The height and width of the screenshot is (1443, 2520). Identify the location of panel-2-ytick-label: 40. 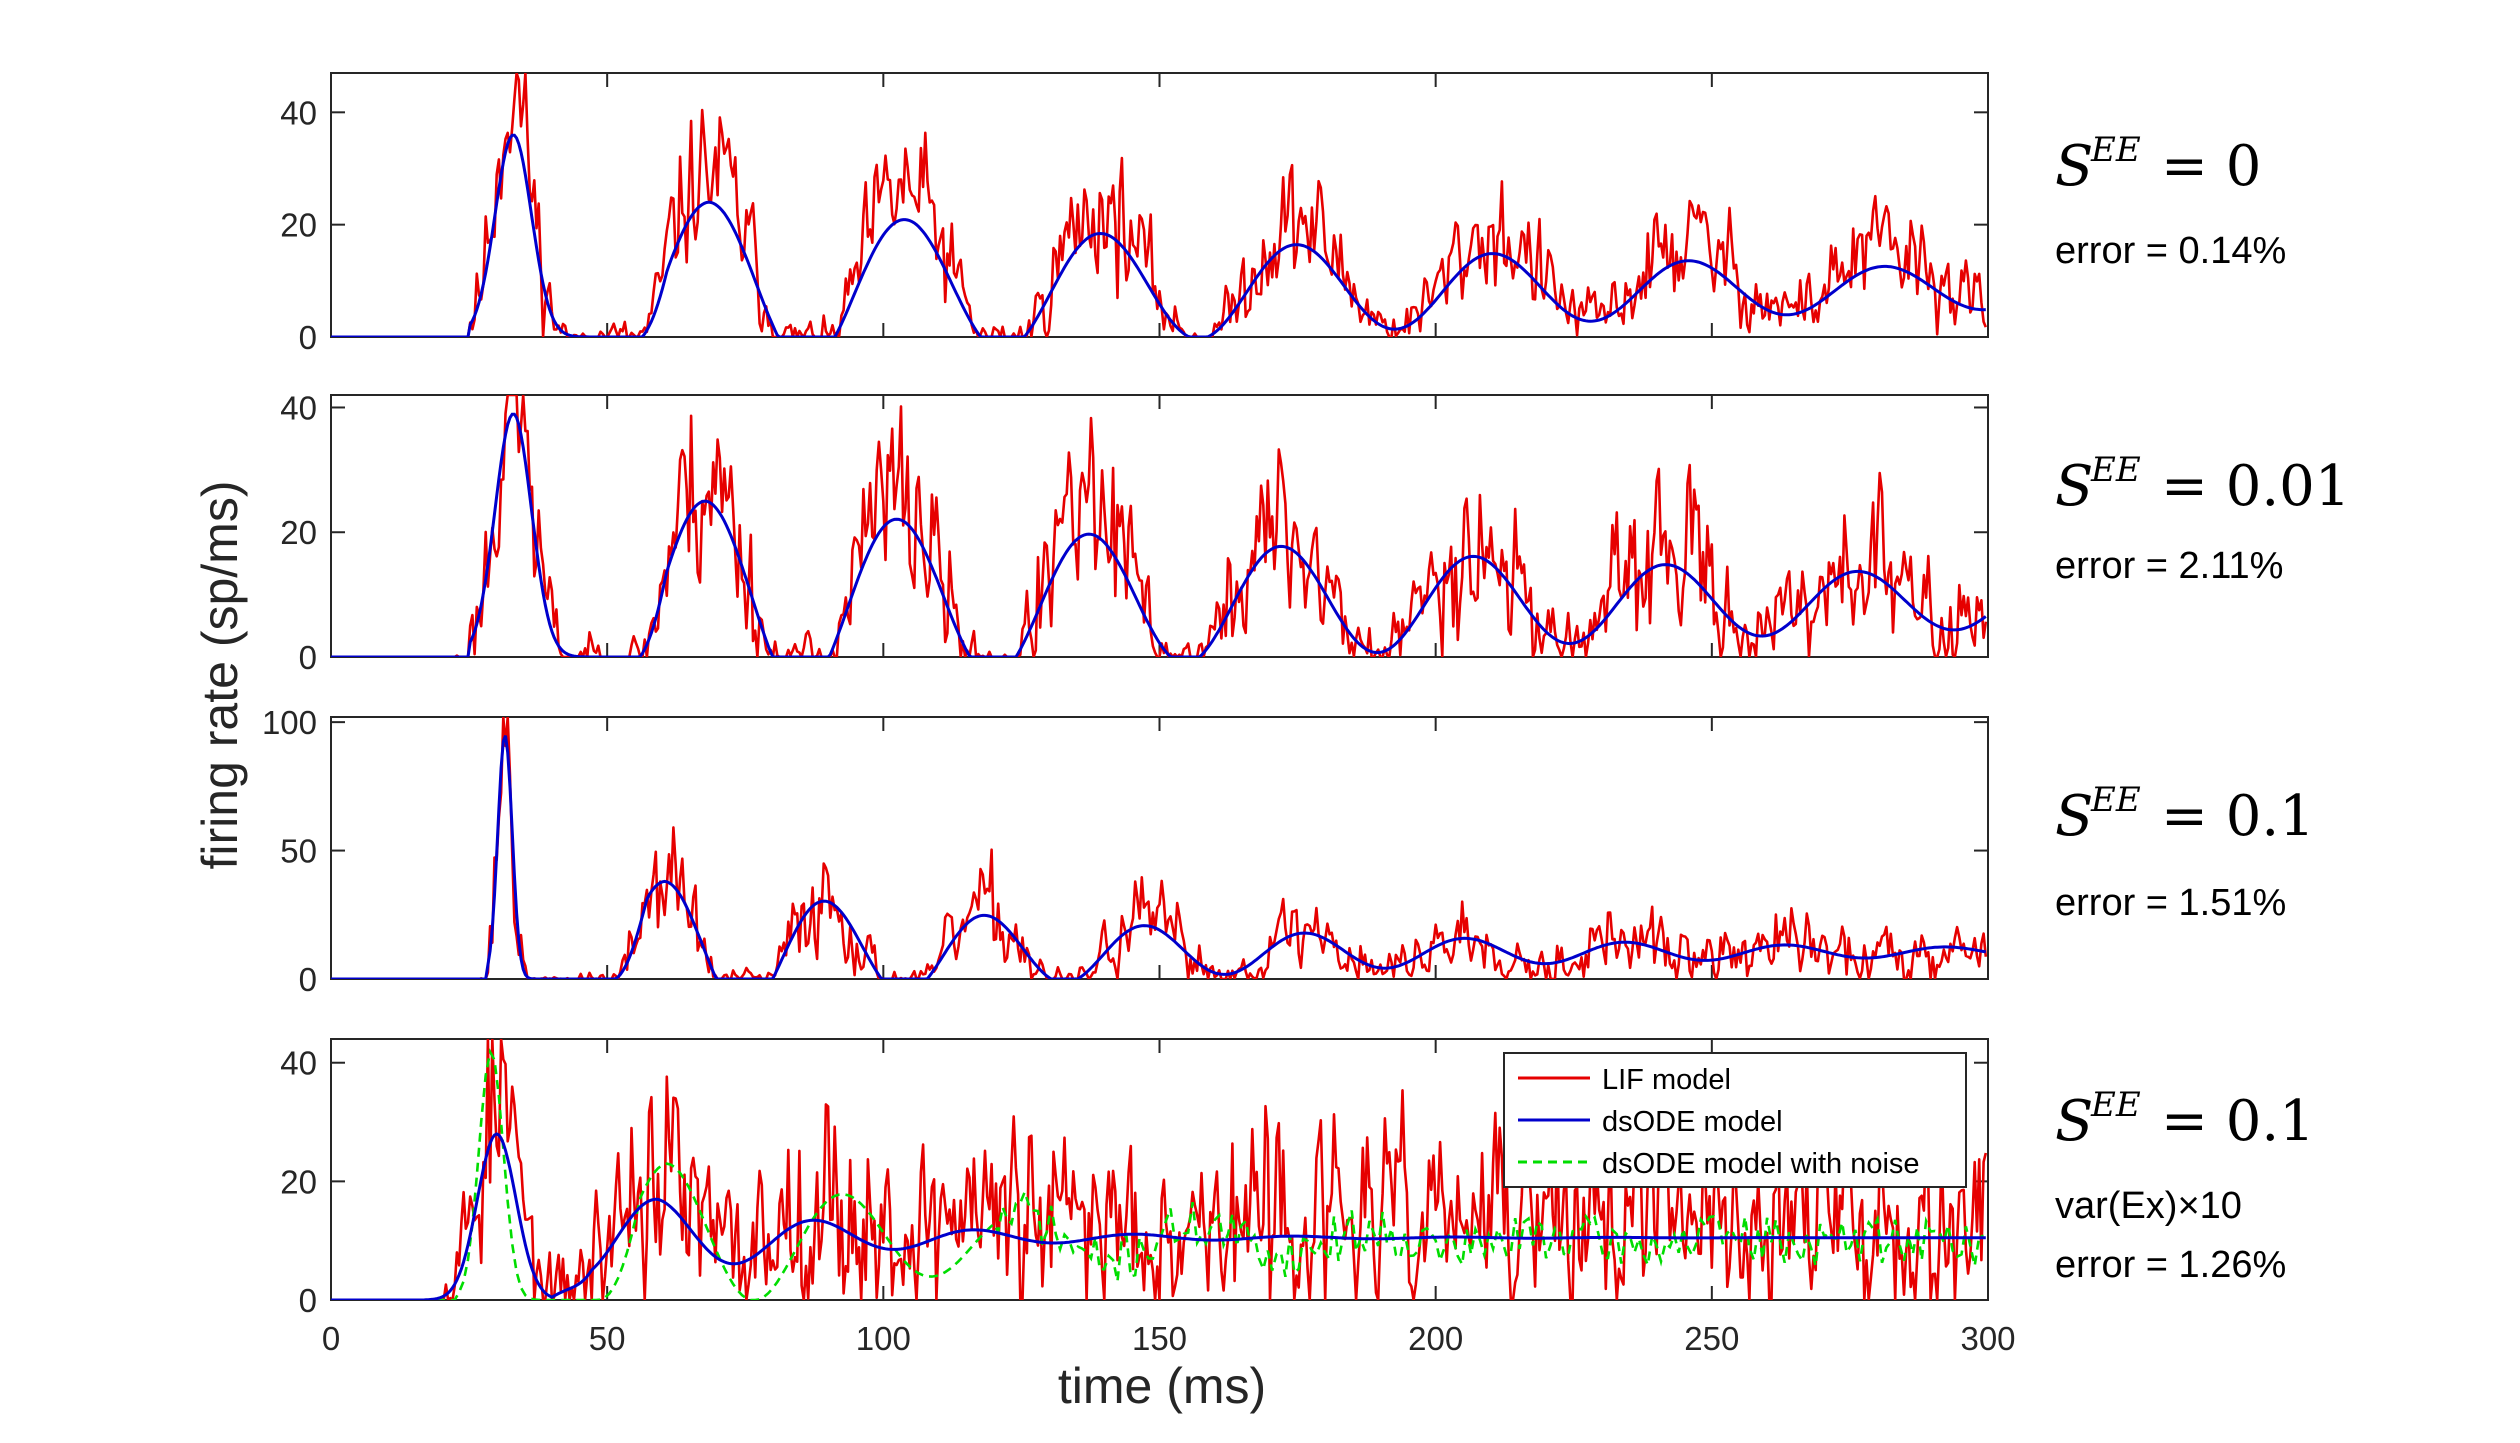
(298, 407).